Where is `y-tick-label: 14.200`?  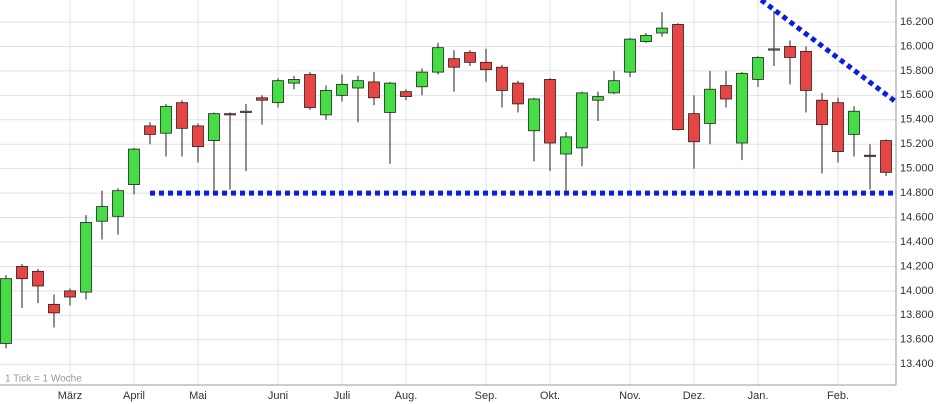
y-tick-label: 14.200 is located at coordinates (917, 266).